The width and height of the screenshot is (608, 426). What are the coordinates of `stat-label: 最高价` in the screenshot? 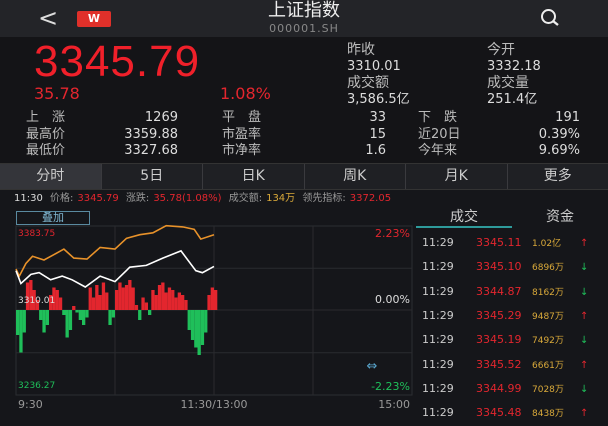 It's located at (45, 134).